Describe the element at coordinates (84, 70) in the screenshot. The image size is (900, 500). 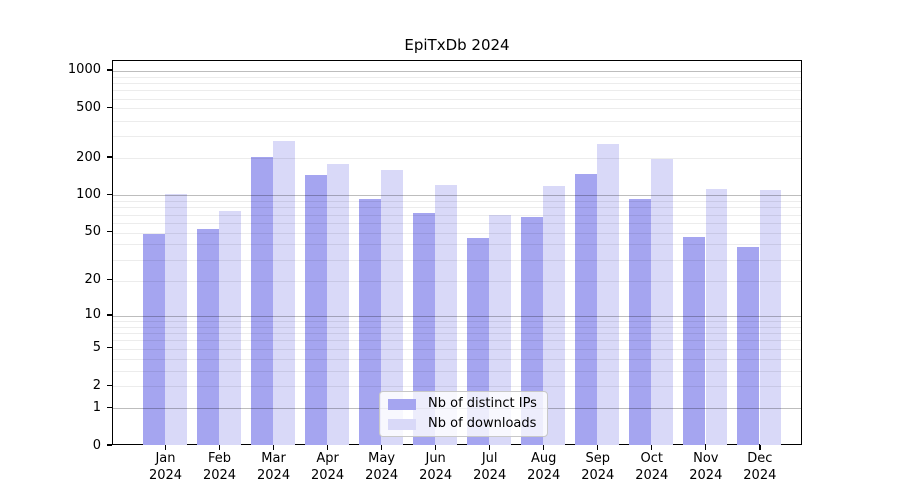
I see `y-tick-label-1000: 1000` at that location.